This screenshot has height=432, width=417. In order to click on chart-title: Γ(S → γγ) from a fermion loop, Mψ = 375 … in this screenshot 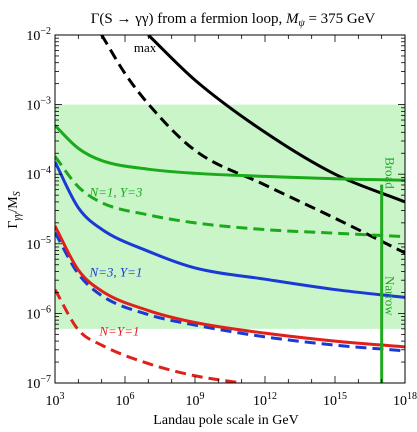, I will do `click(233, 20)`.